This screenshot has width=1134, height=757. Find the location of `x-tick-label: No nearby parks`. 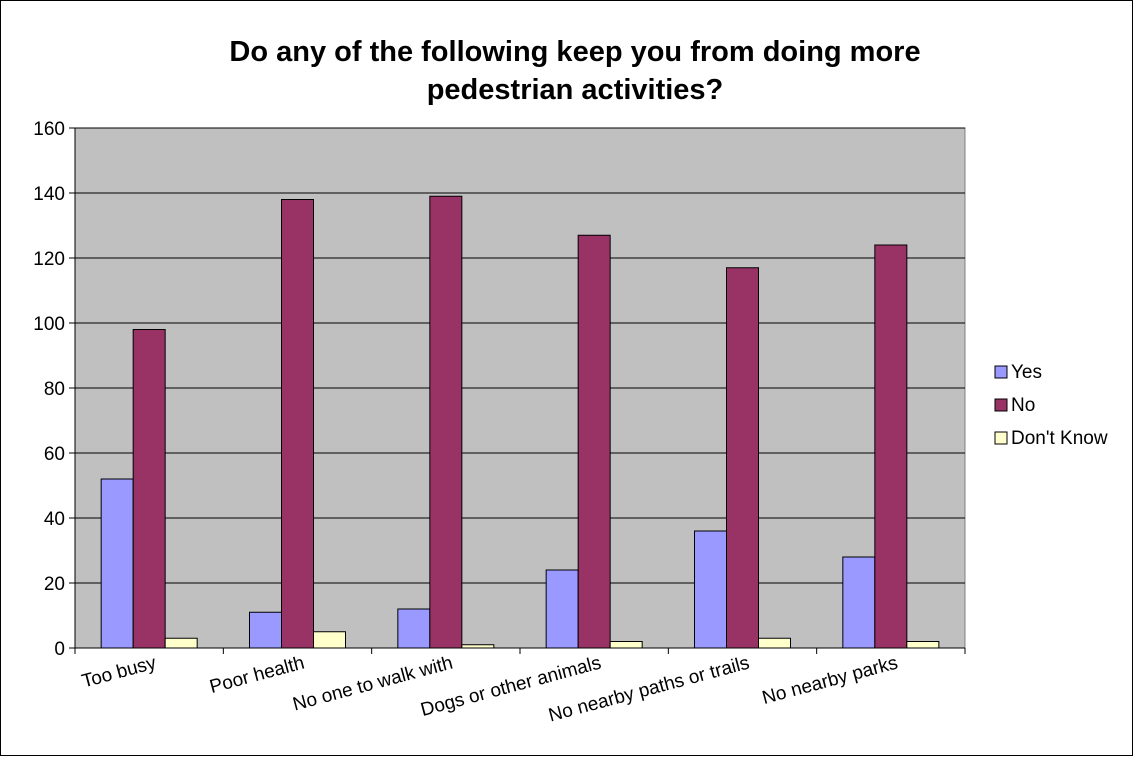

x-tick-label: No nearby parks is located at coordinates (830, 681).